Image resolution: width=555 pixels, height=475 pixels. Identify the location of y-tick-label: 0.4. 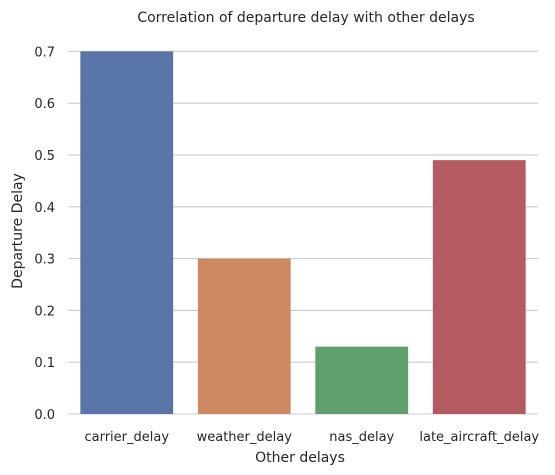
(44, 208).